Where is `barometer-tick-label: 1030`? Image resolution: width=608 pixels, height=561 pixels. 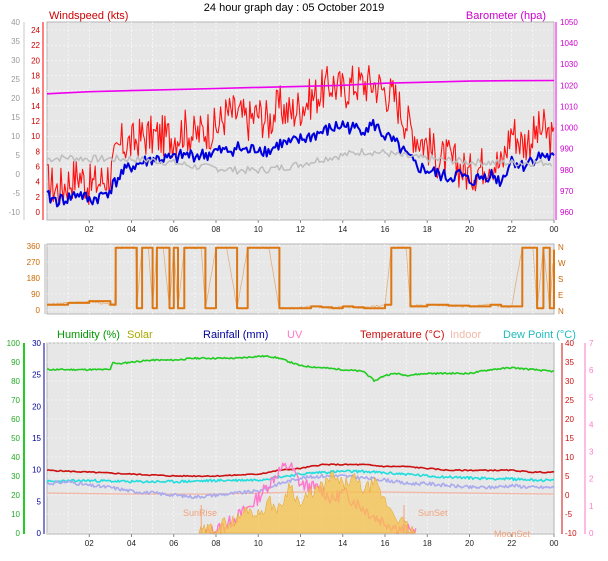
barometer-tick-label: 1030 is located at coordinates (569, 64).